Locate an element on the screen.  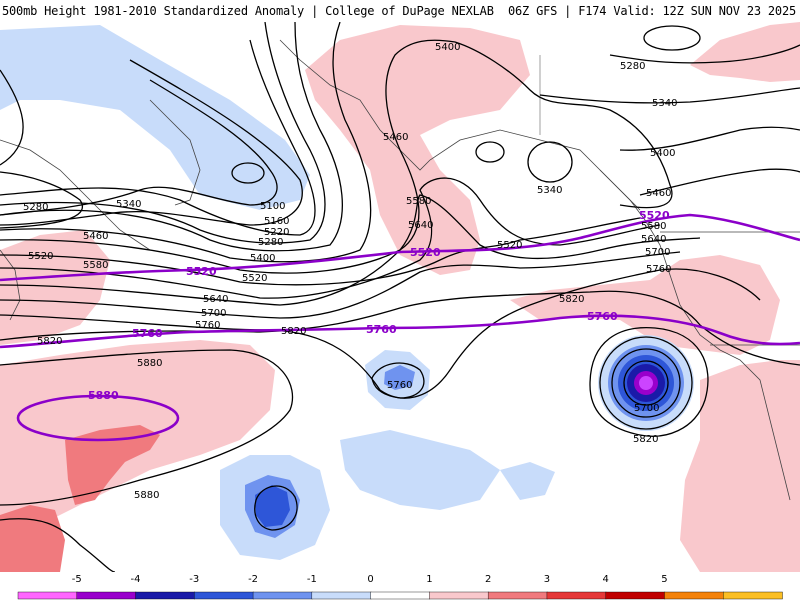
coastline-alaska is located at coordinates (460, 125).